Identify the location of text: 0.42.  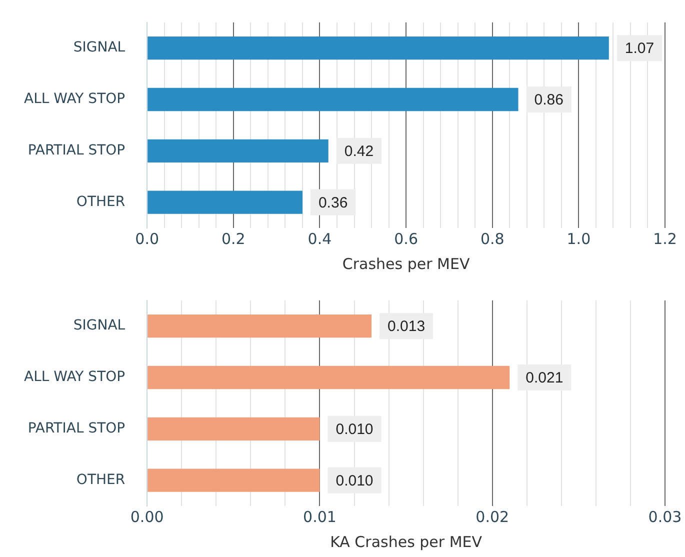
(359, 151).